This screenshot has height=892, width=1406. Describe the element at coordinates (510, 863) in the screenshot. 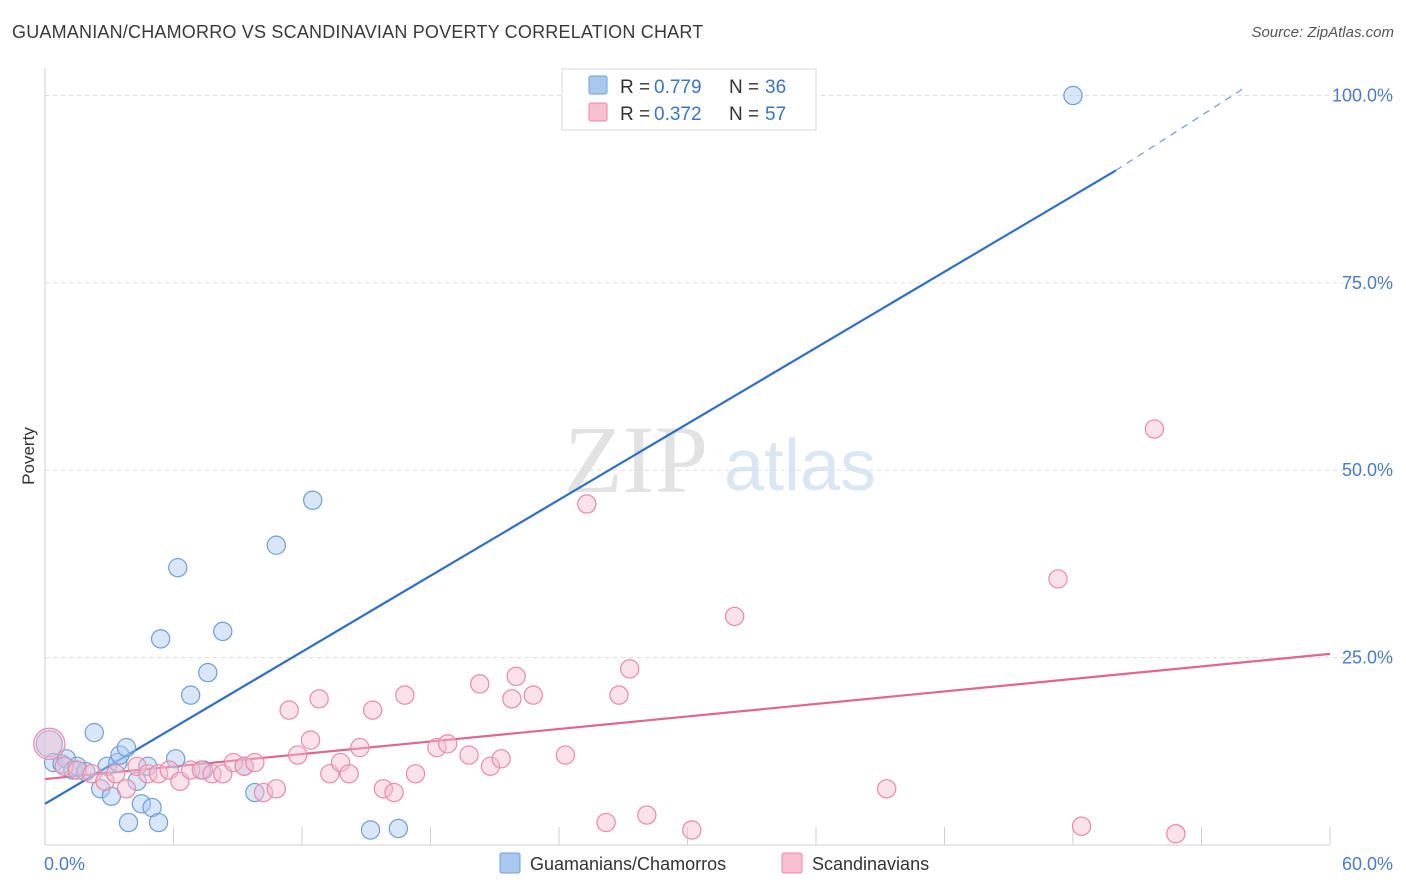

I see `bottom-legend-swatch-blue` at that location.